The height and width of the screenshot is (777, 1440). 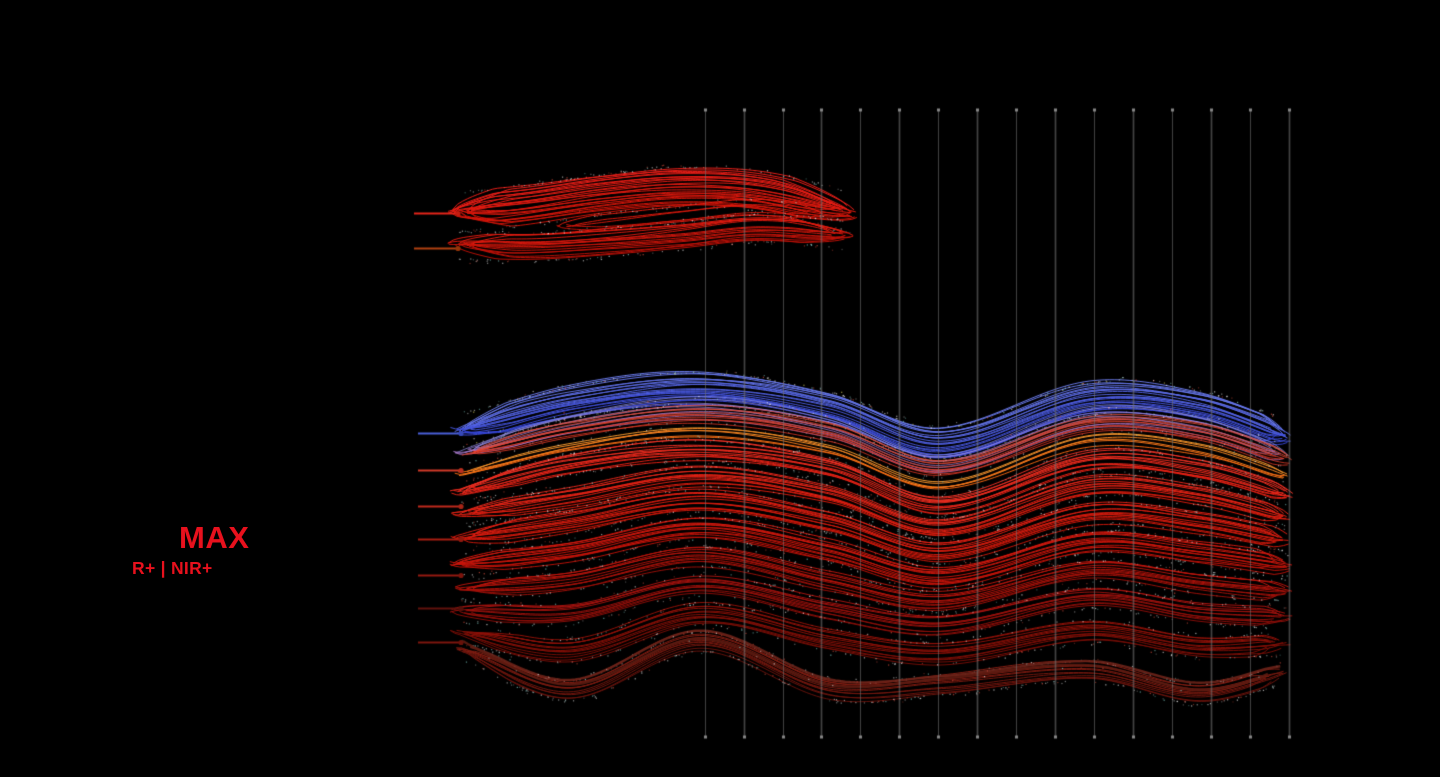 What do you see at coordinates (214, 537) in the screenshot?
I see `max-label: MAX` at bounding box center [214, 537].